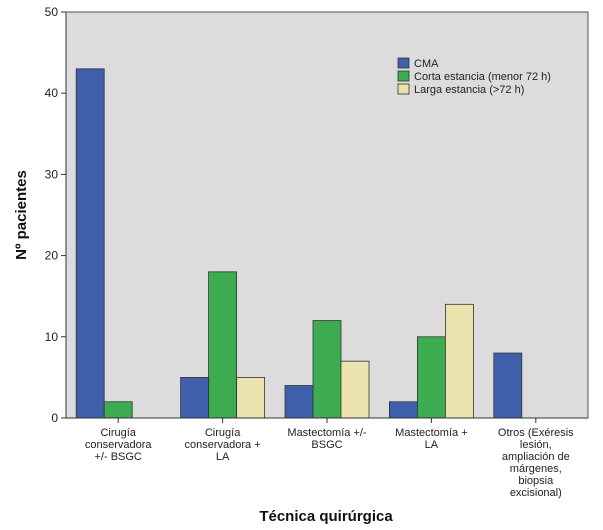  Describe the element at coordinates (426, 64) in the screenshot. I see `legend-label: CMA` at that location.